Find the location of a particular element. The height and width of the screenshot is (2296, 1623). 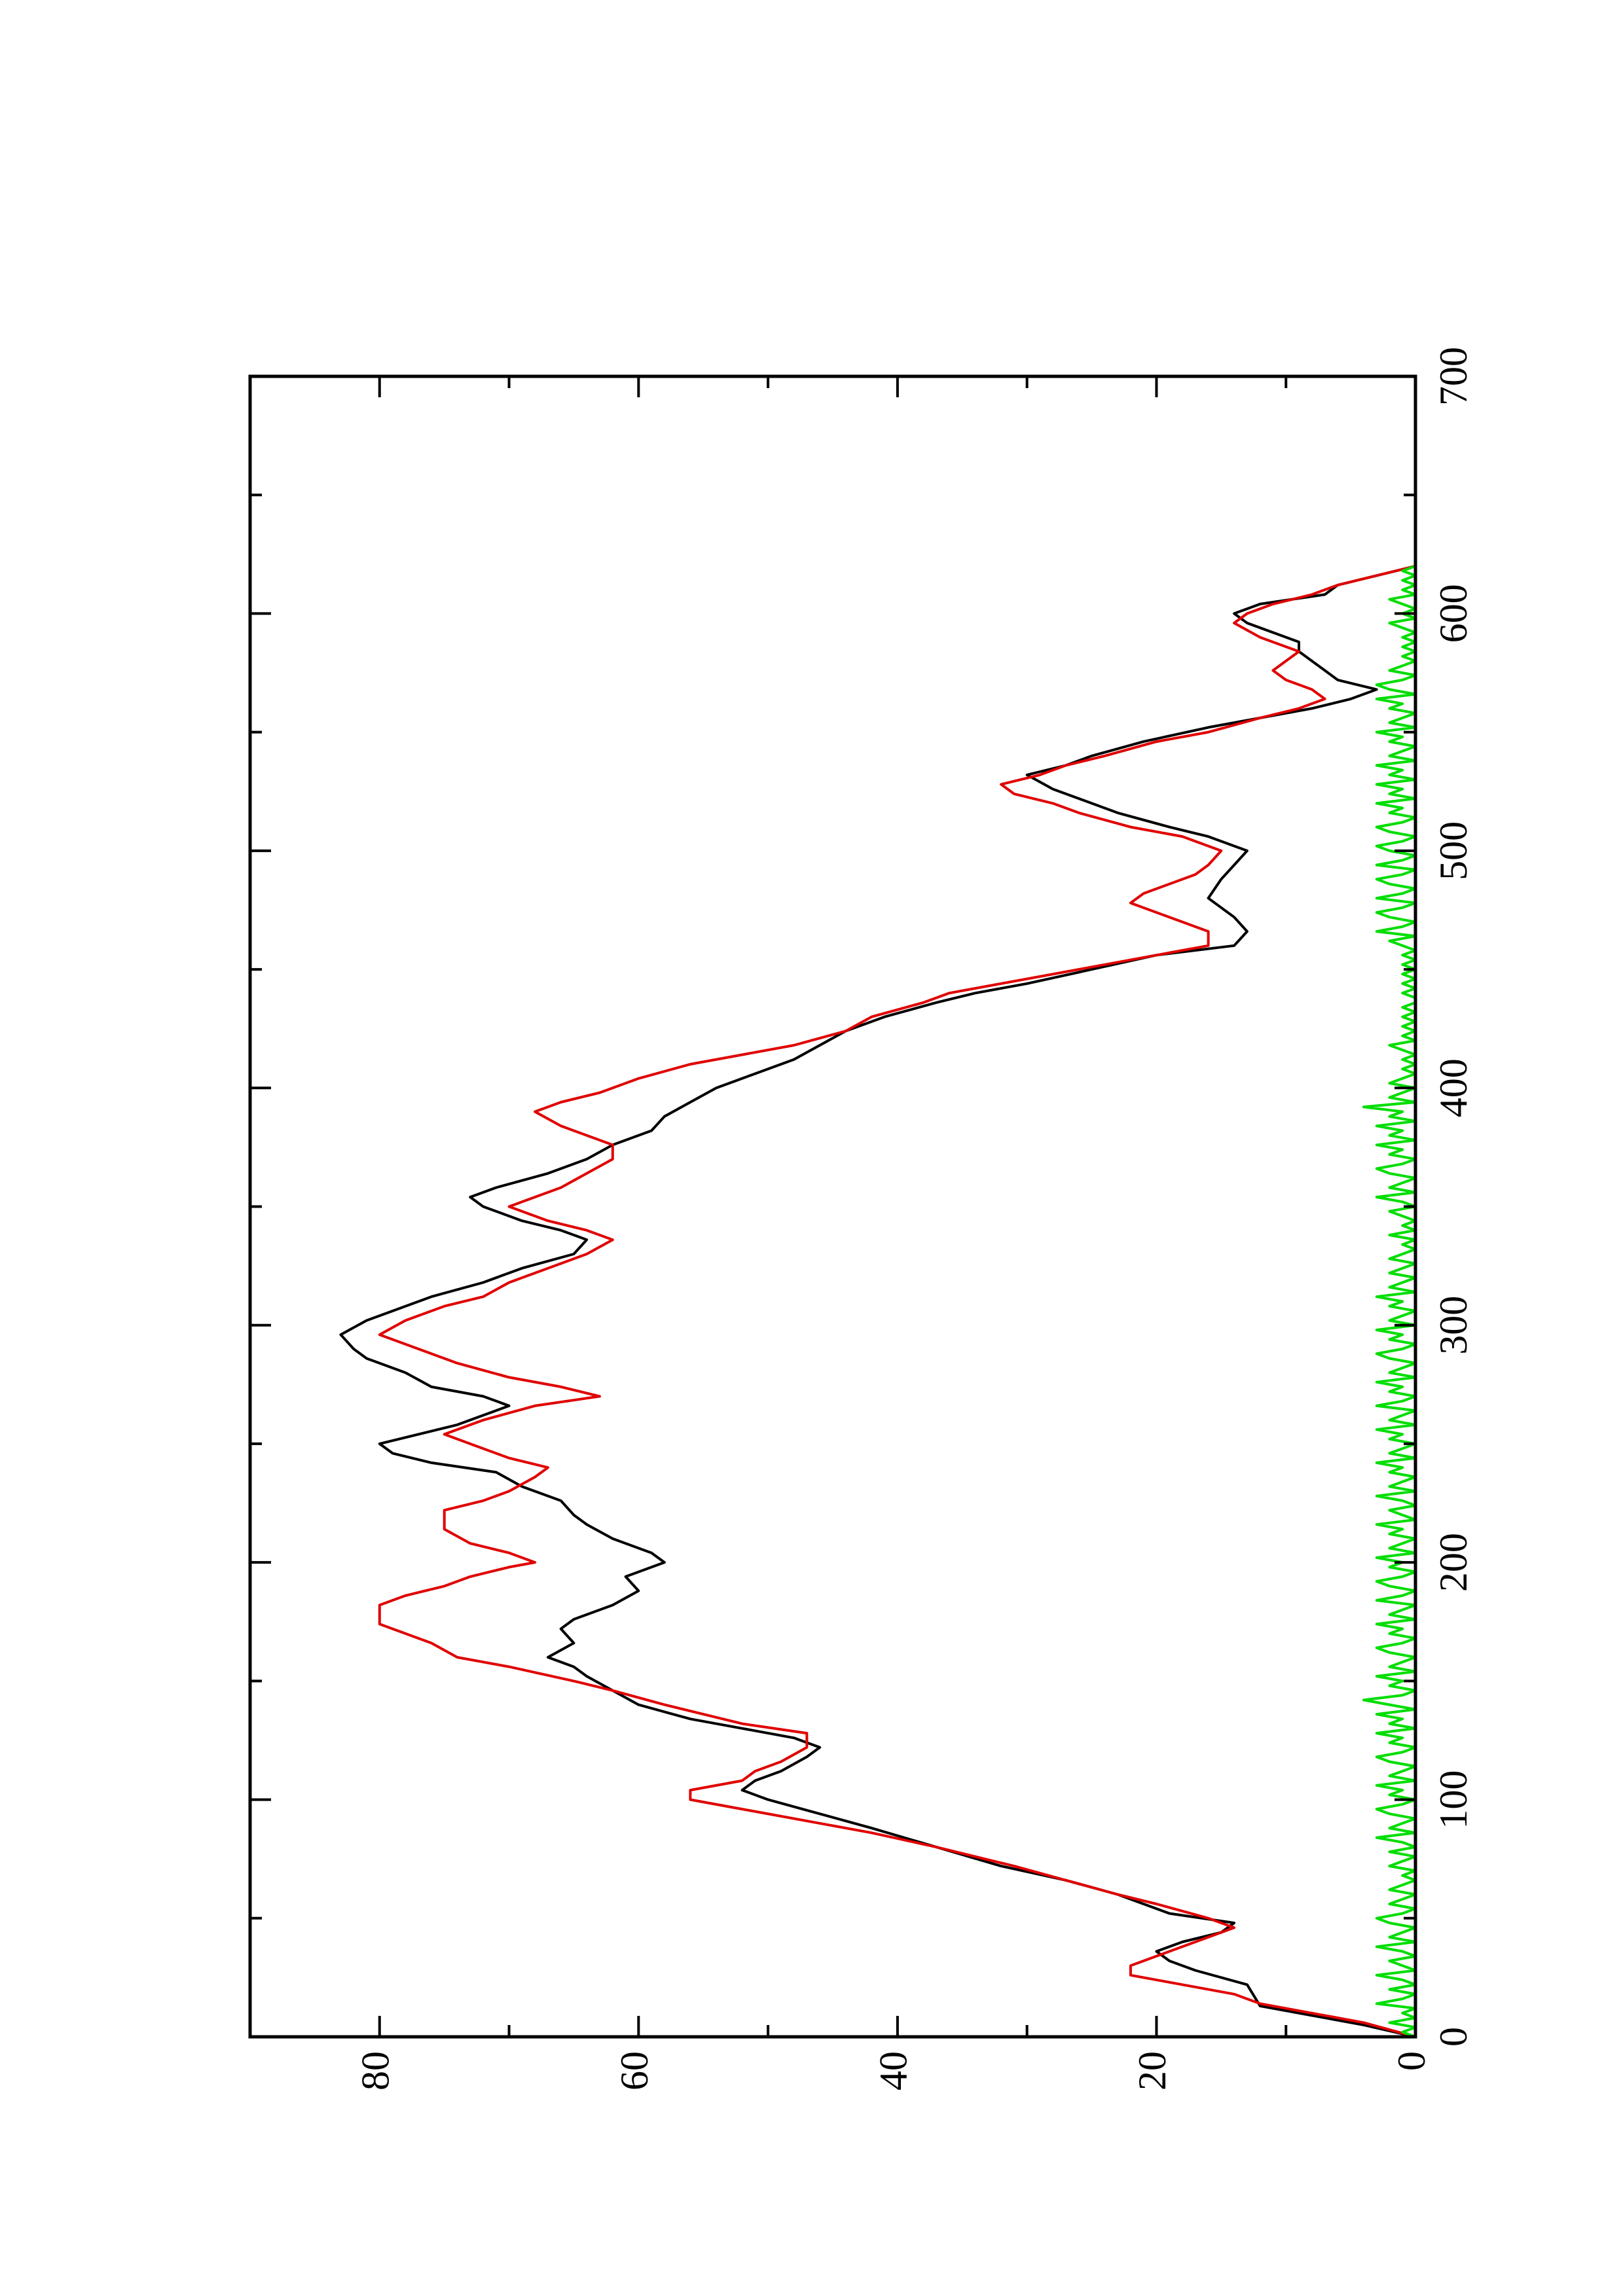

y-tick-label: 80 is located at coordinates (375, 2070).